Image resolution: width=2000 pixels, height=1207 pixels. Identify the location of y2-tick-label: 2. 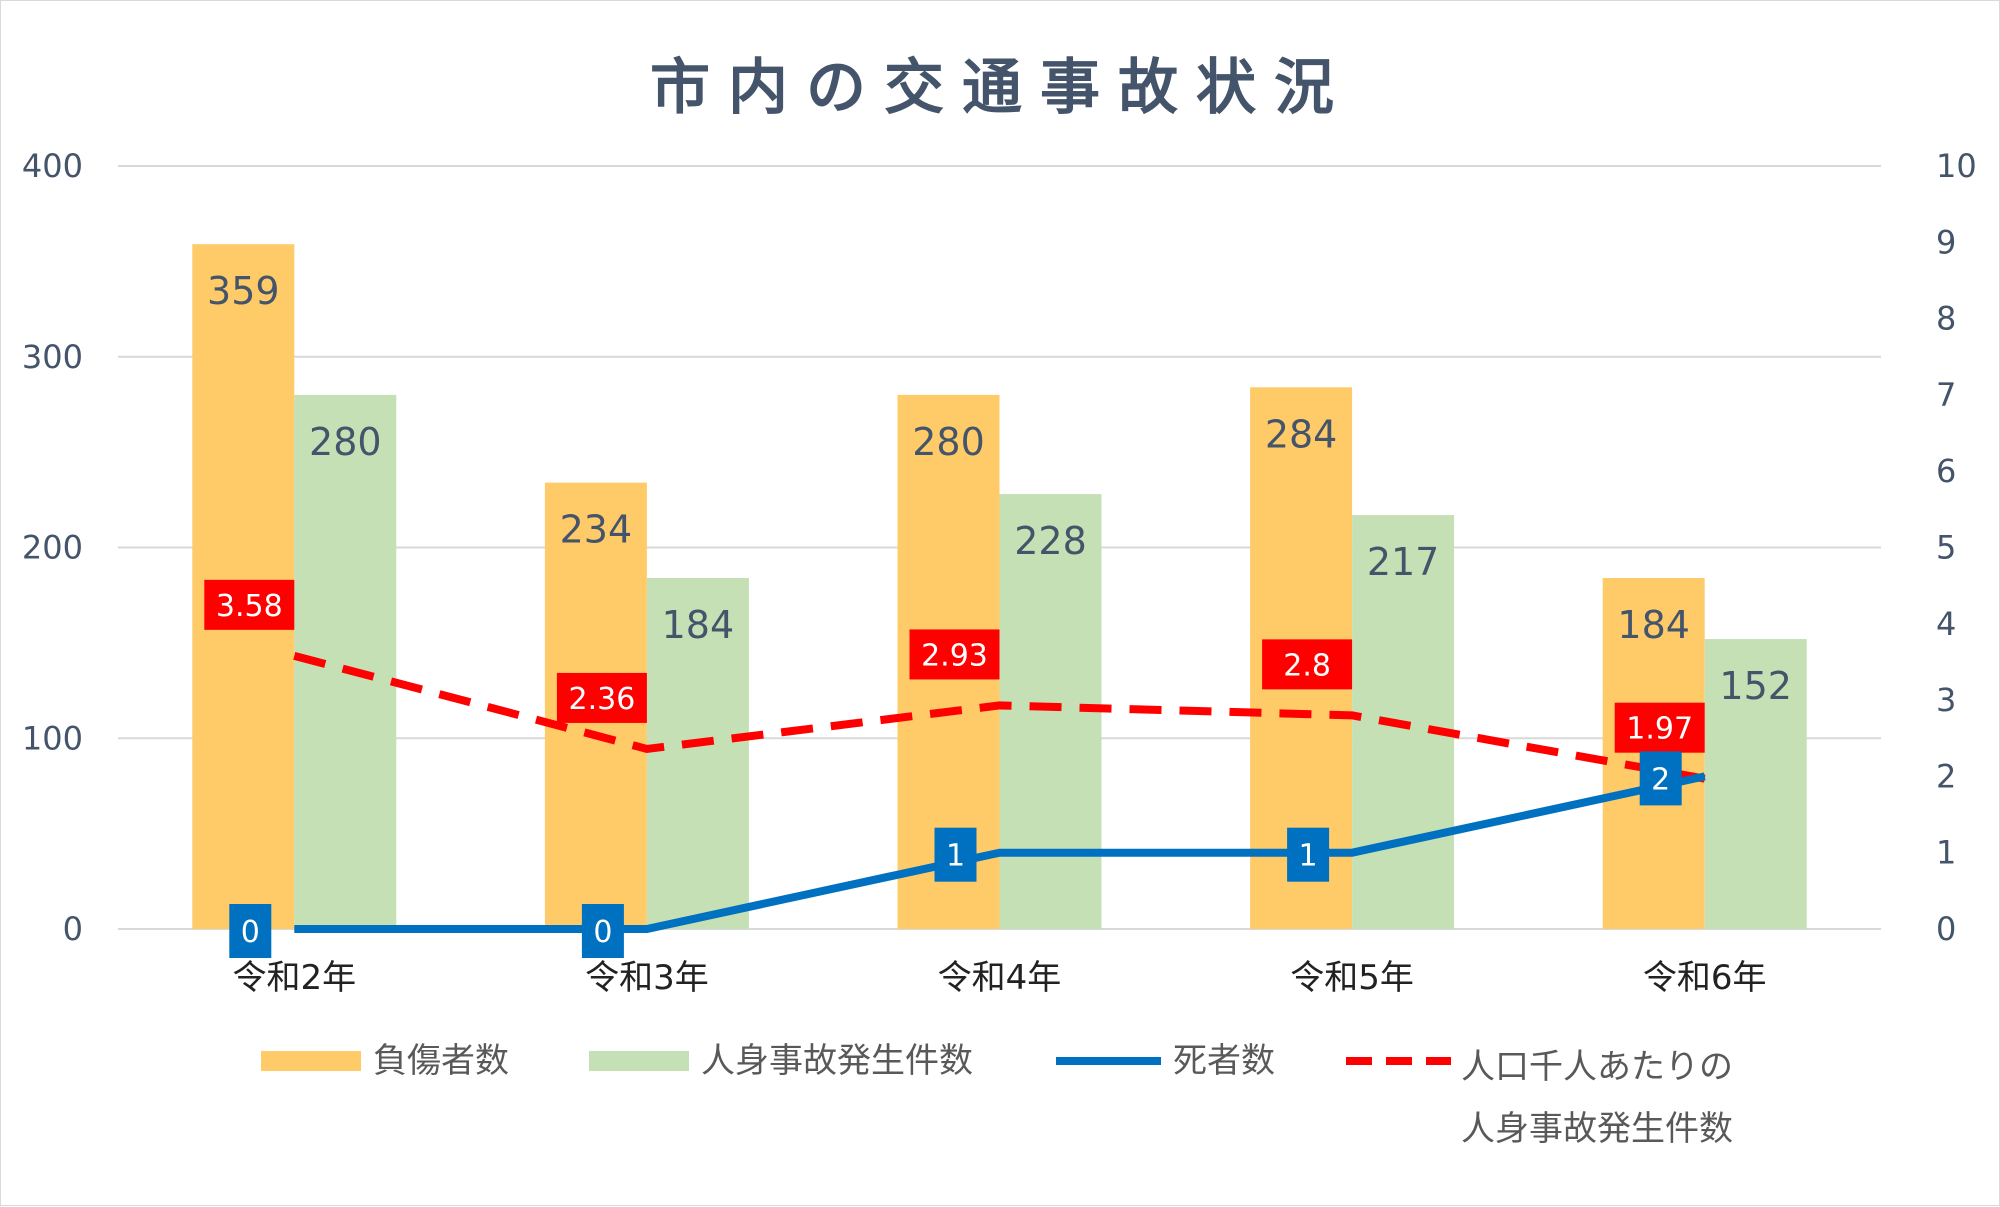
(1946, 776).